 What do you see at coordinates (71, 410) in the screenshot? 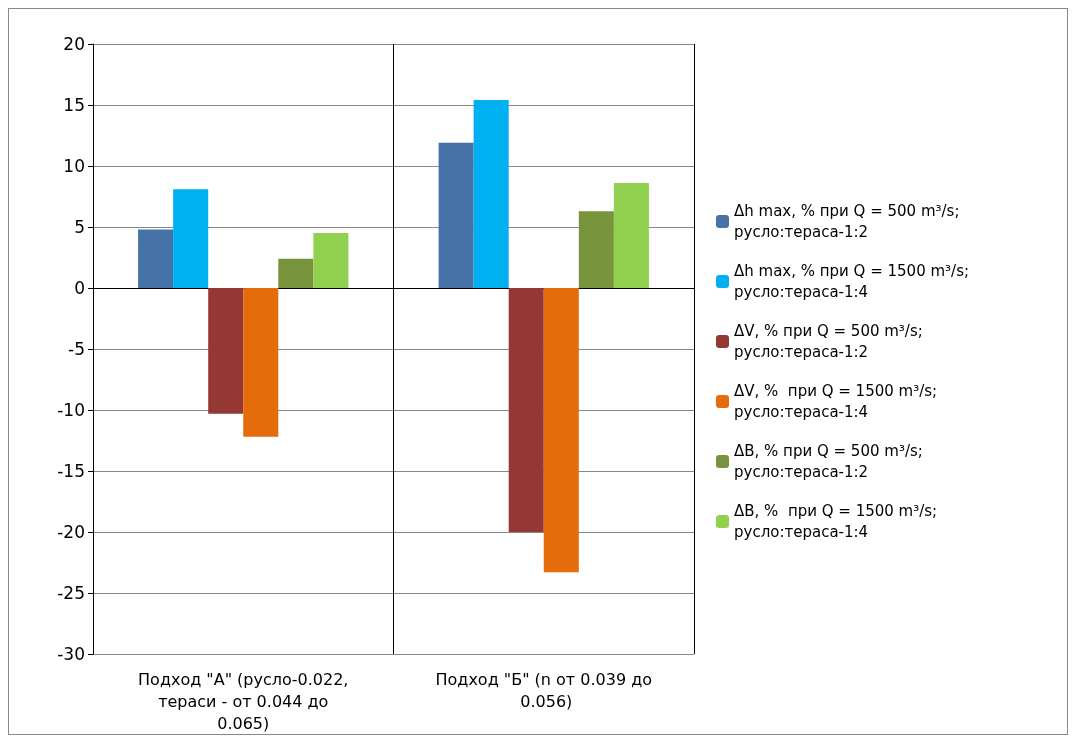
I see `y-tick-label: -10` at bounding box center [71, 410].